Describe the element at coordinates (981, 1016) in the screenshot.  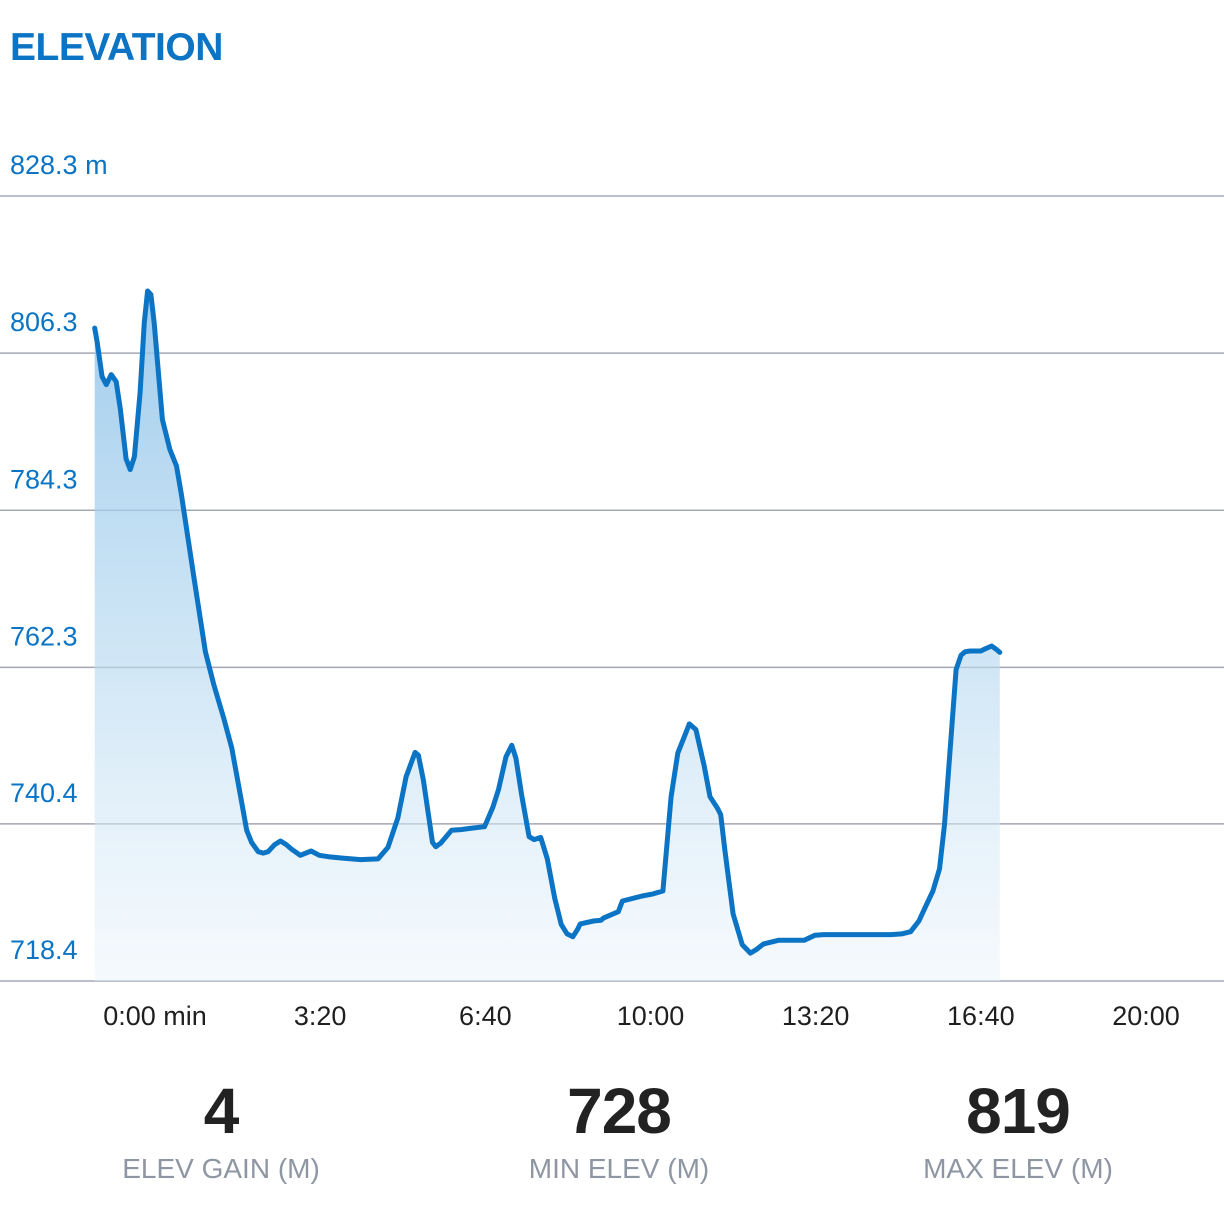
I see `x-tick-label: 16:40` at that location.